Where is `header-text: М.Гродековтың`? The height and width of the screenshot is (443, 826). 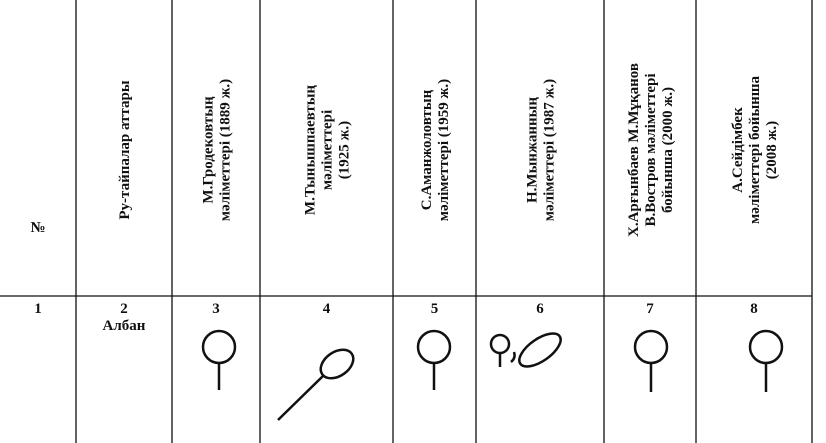
header-text: М.Гродековтың is located at coordinates (209, 150).